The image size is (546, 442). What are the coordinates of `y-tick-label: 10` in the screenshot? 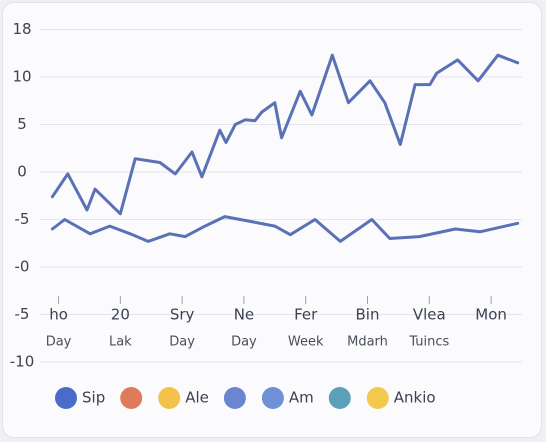 It's located at (21, 77).